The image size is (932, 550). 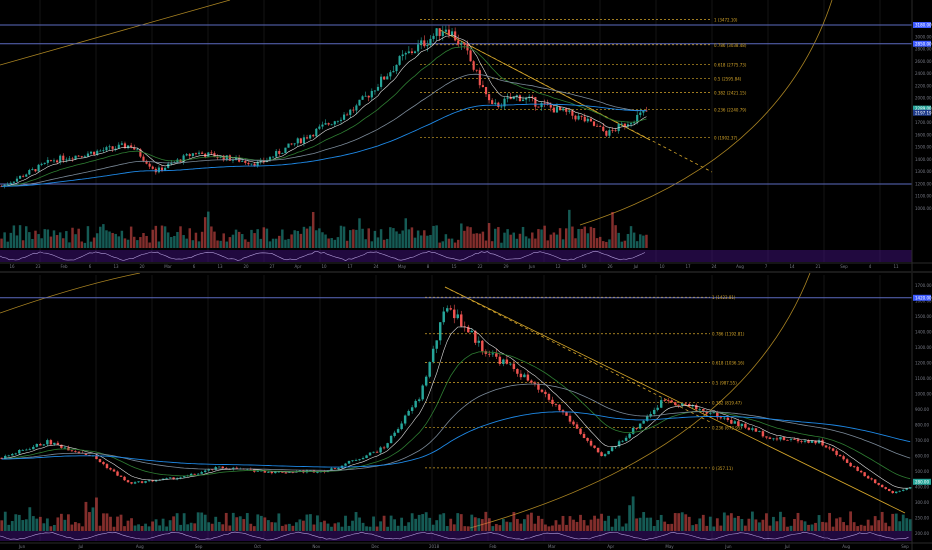 I want to click on panel-divider, so click(x=466, y=272).